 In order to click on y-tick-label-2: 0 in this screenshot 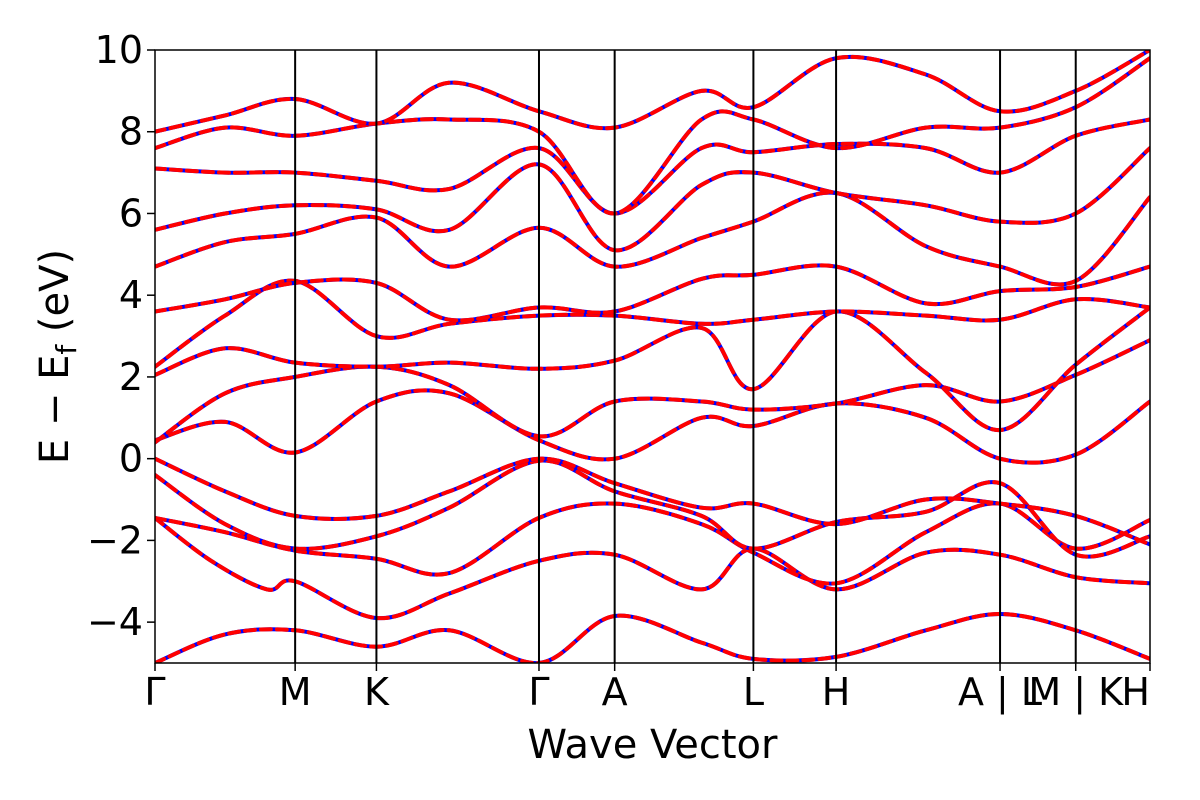, I will do `click(131, 459)`.